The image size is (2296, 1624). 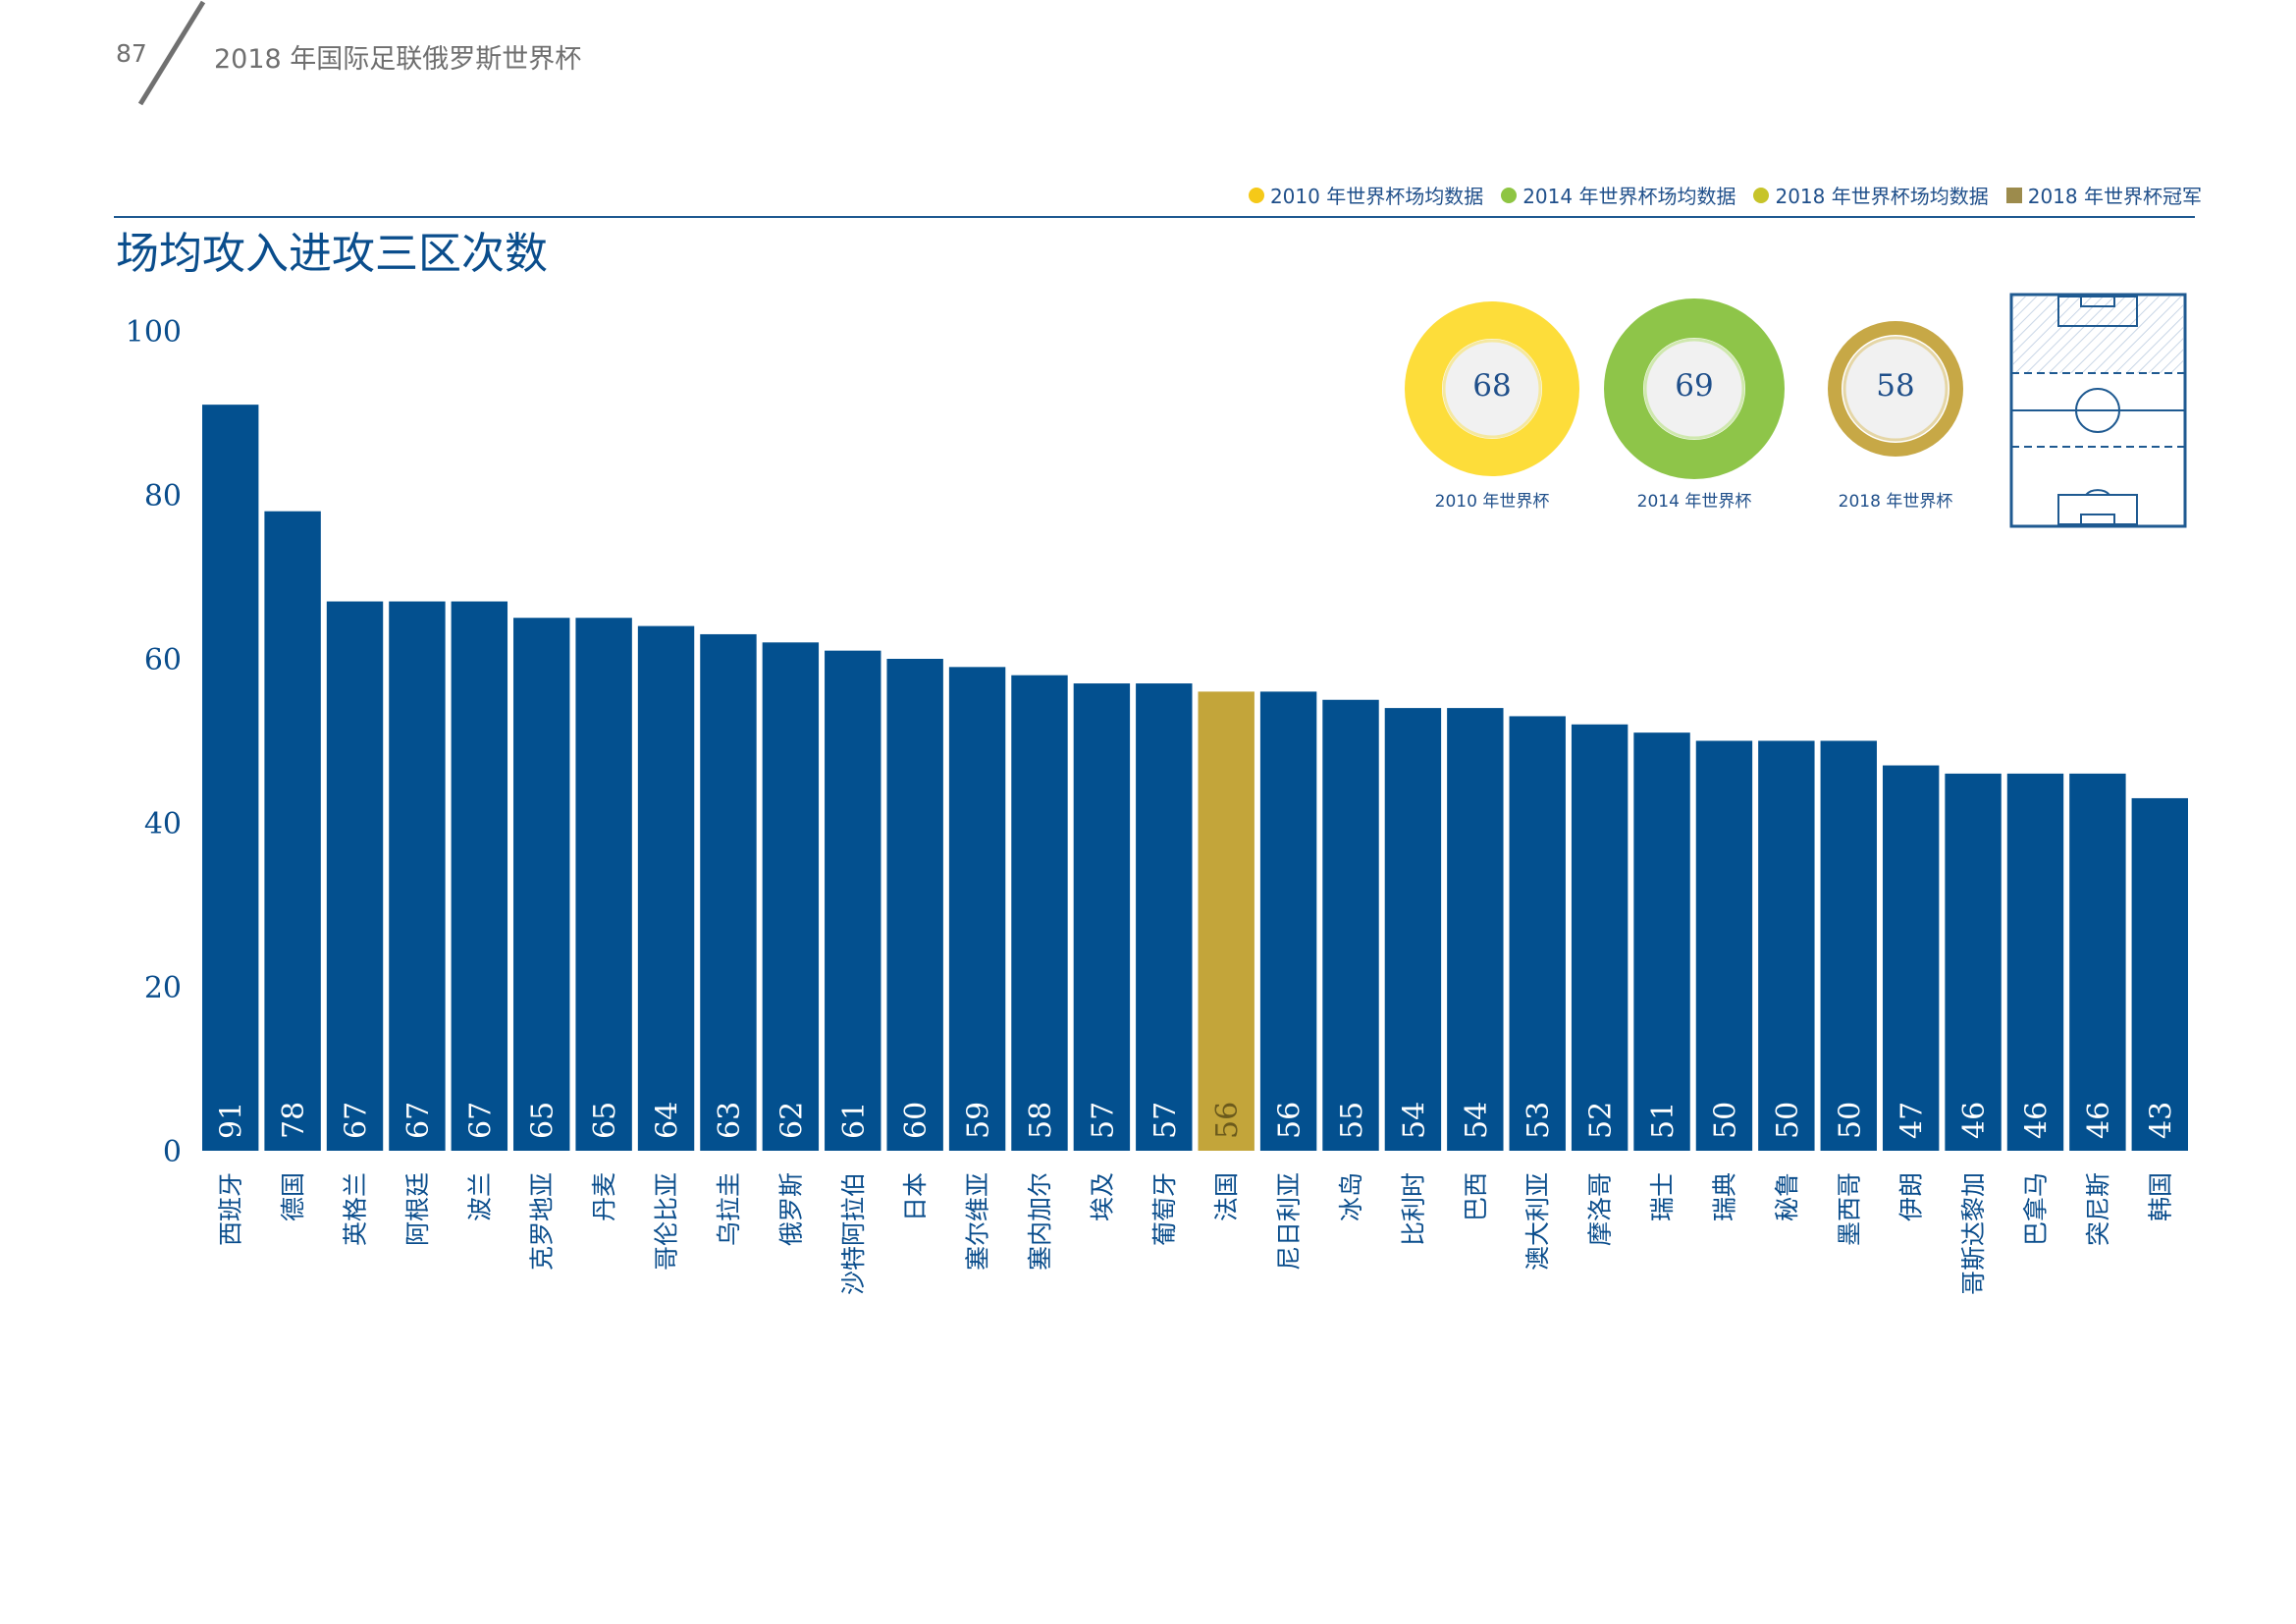 What do you see at coordinates (1911, 1196) in the screenshot?
I see `x-category-label: 伊朗` at bounding box center [1911, 1196].